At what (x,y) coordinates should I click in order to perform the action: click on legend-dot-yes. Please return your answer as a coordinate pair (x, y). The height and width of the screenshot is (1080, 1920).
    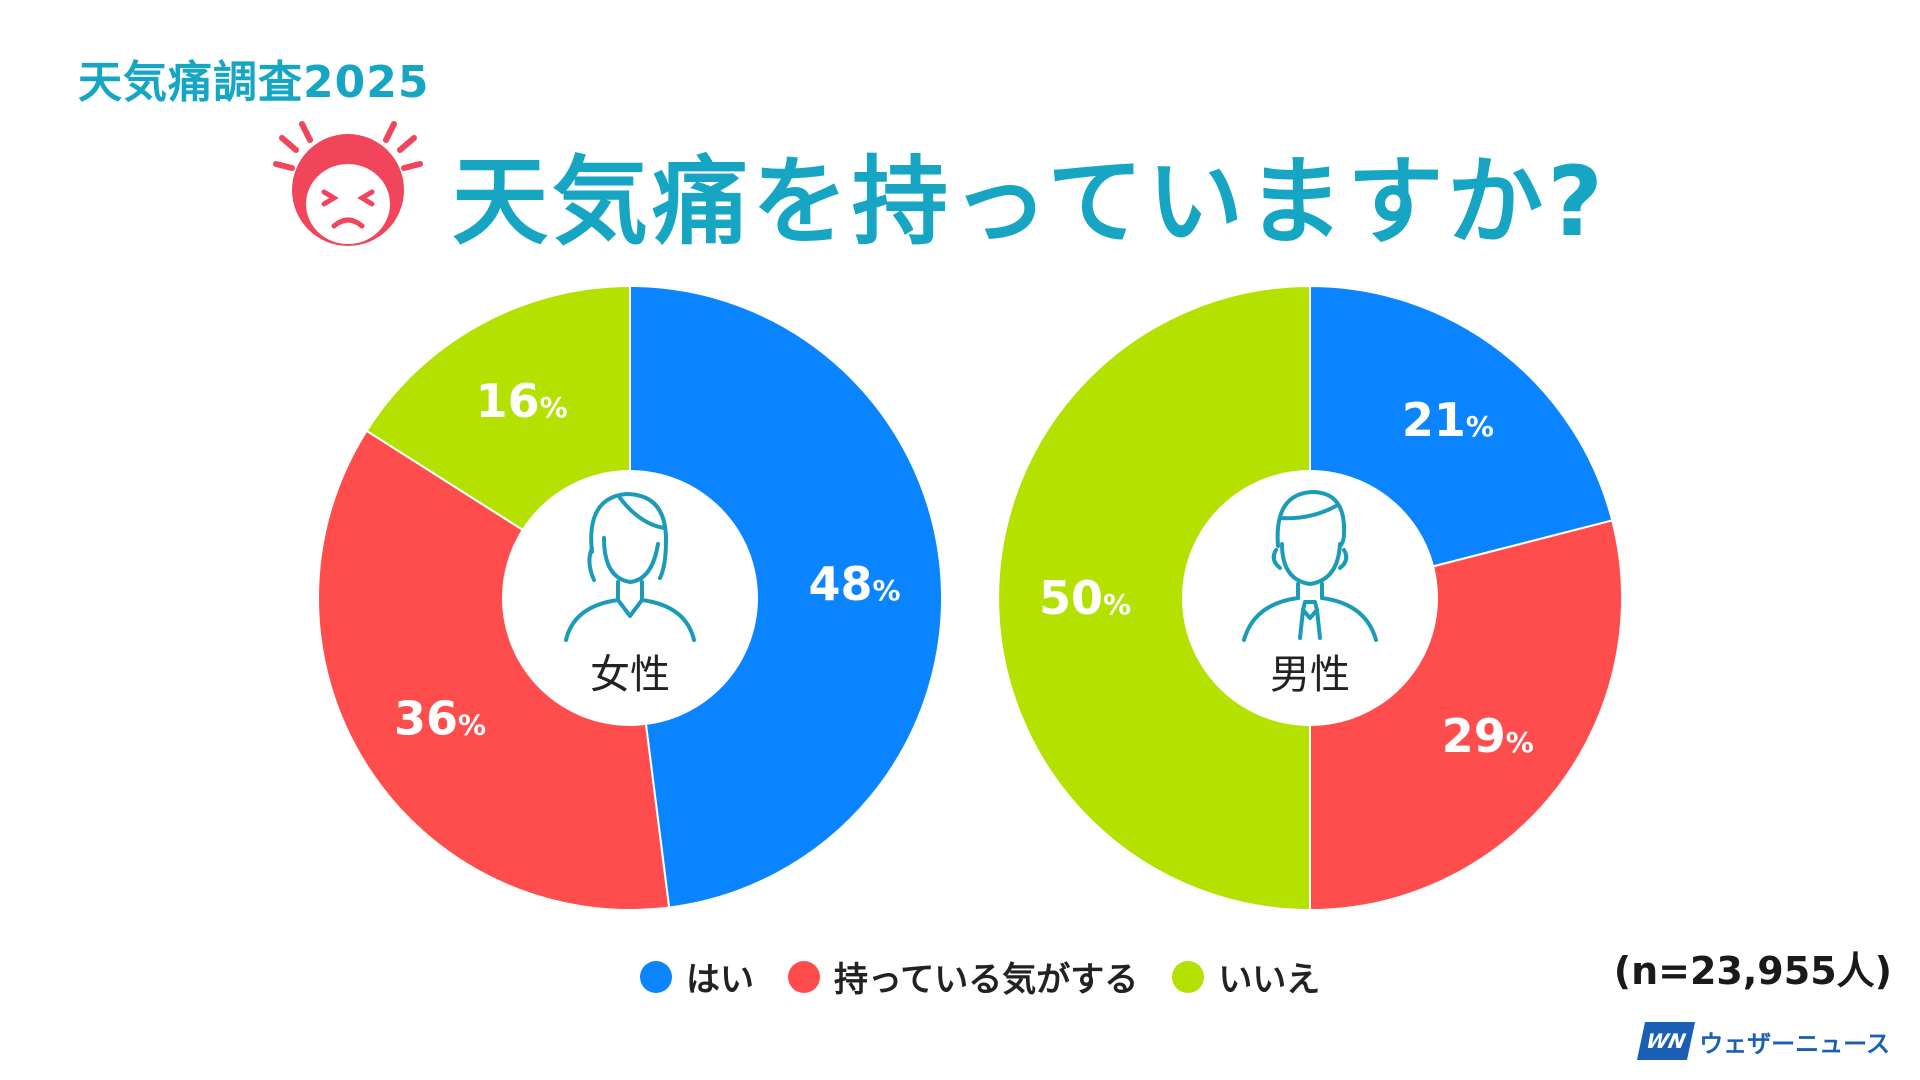
    Looking at the image, I should click on (656, 976).